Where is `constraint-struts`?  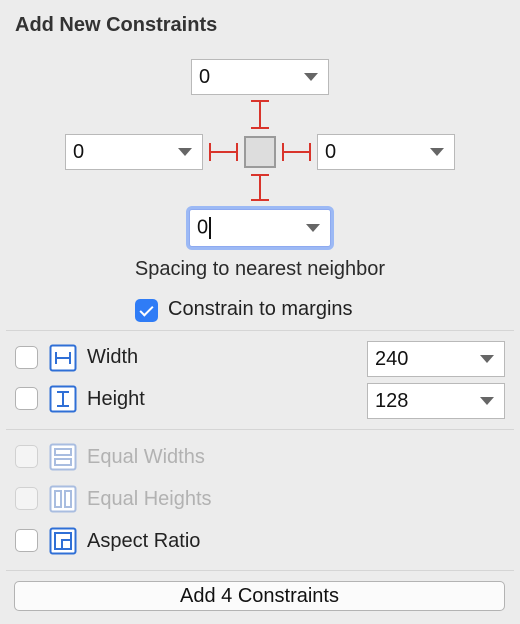
constraint-struts is located at coordinates (260, 150).